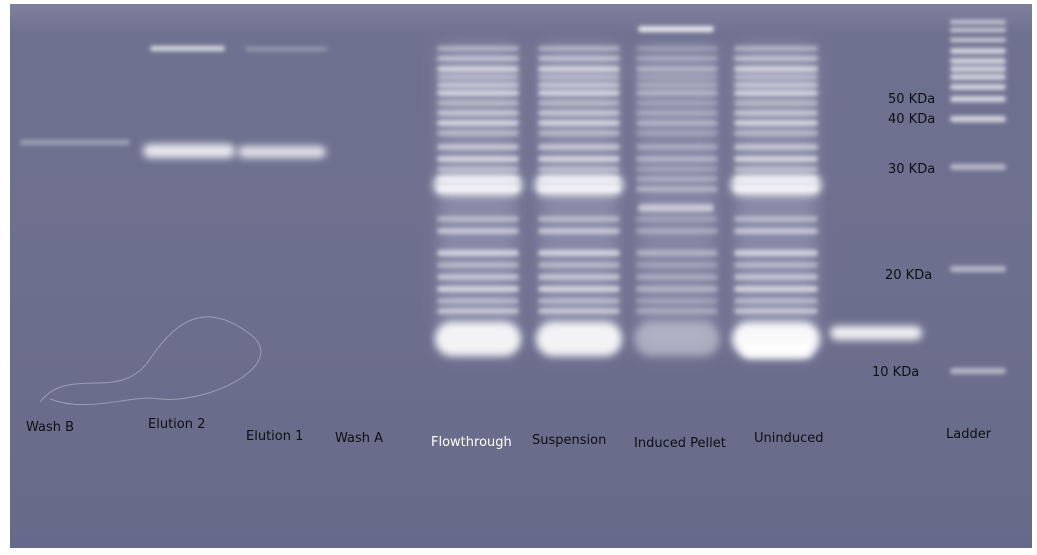  I want to click on band-elution-1-main, so click(282, 152).